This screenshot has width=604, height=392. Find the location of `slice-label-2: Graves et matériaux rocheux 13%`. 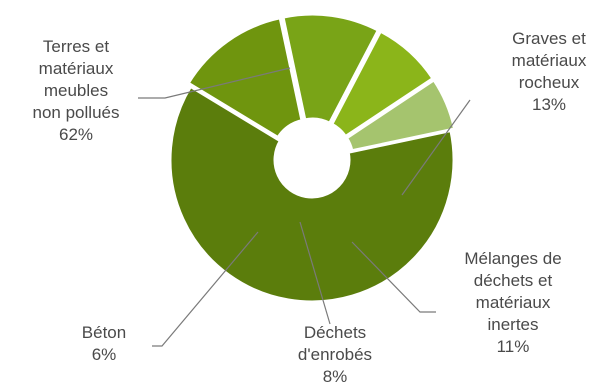

slice-label-2: Graves et matériaux rocheux 13% is located at coordinates (549, 71).